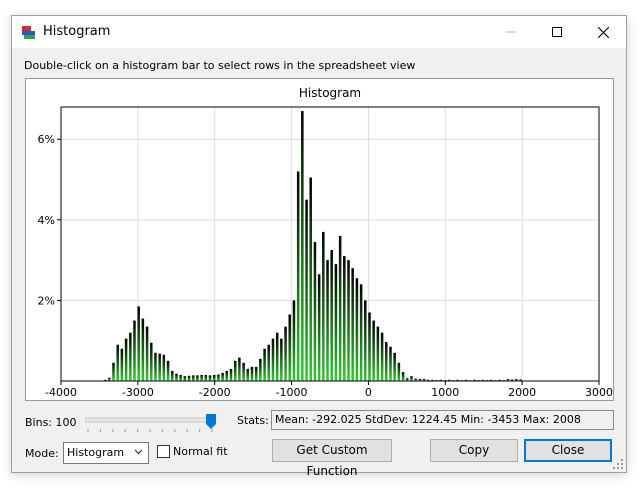 Image resolution: width=642 pixels, height=490 pixels. What do you see at coordinates (215, 392) in the screenshot?
I see `x-tick-label: -2000` at bounding box center [215, 392].